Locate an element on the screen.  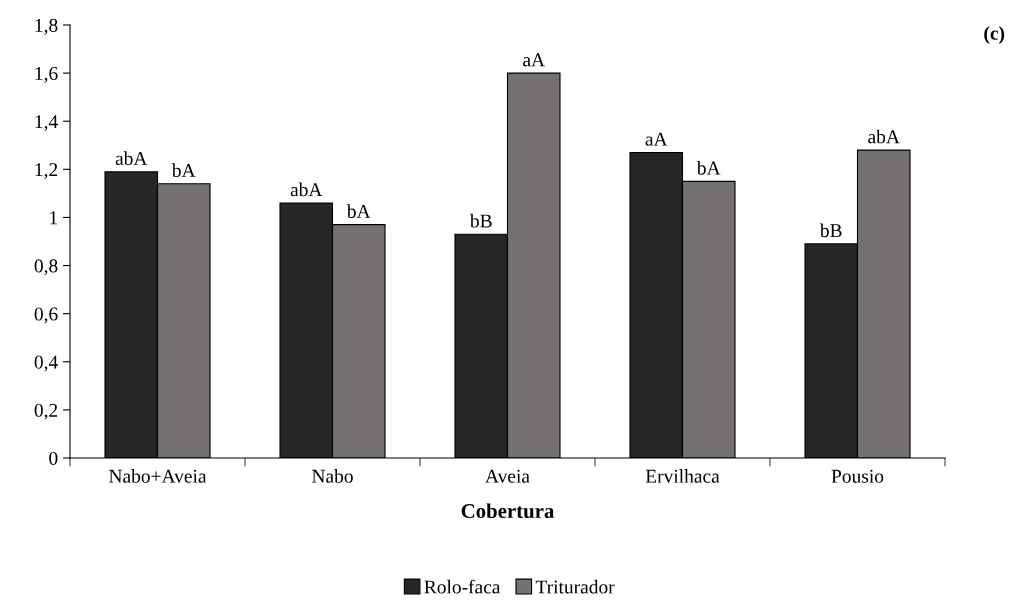
y-tick-label: 1,8 is located at coordinates (46, 26).